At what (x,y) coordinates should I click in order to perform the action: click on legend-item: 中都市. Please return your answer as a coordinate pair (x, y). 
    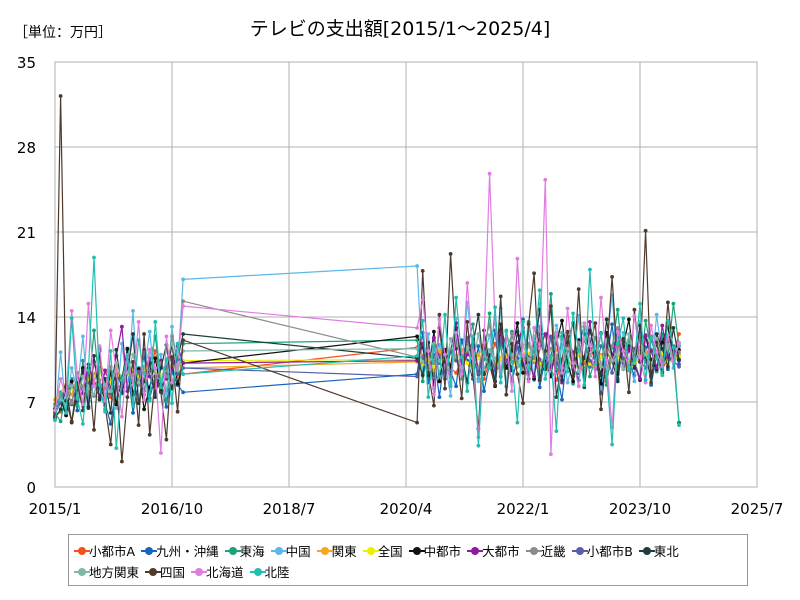
    Looking at the image, I should click on (434, 550).